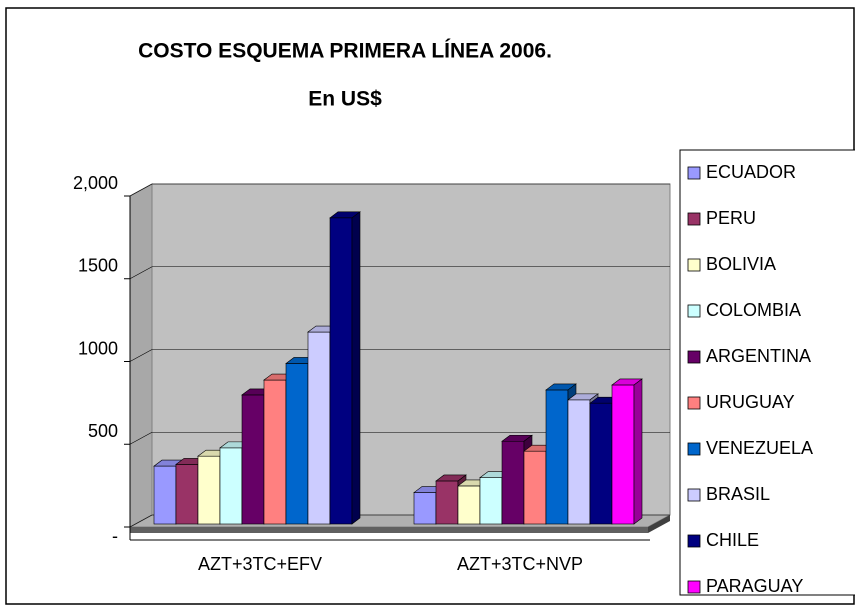 This screenshot has height=611, width=855. I want to click on legend-label: BOLIVIA, so click(741, 264).